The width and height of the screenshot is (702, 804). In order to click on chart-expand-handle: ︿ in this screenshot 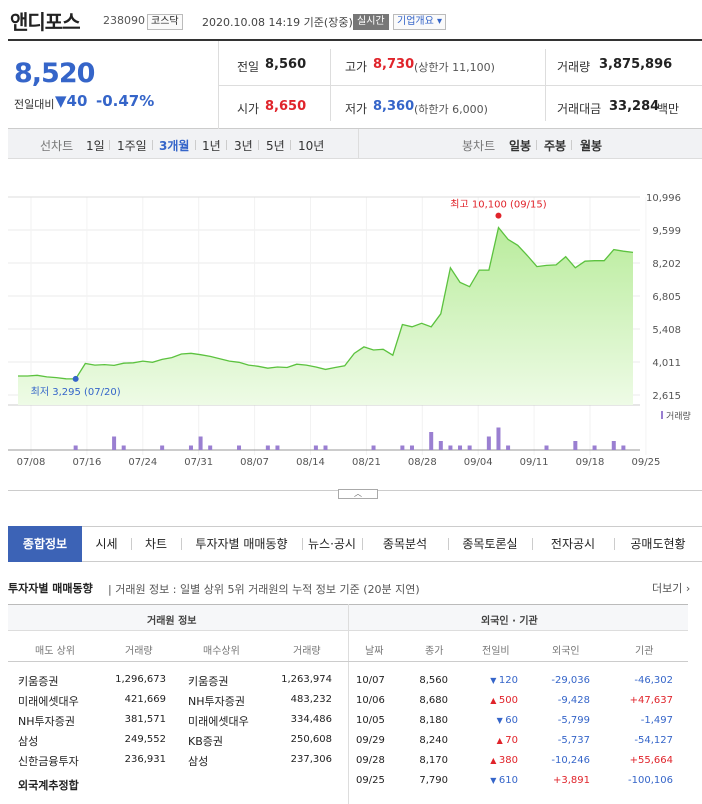, I will do `click(358, 494)`.